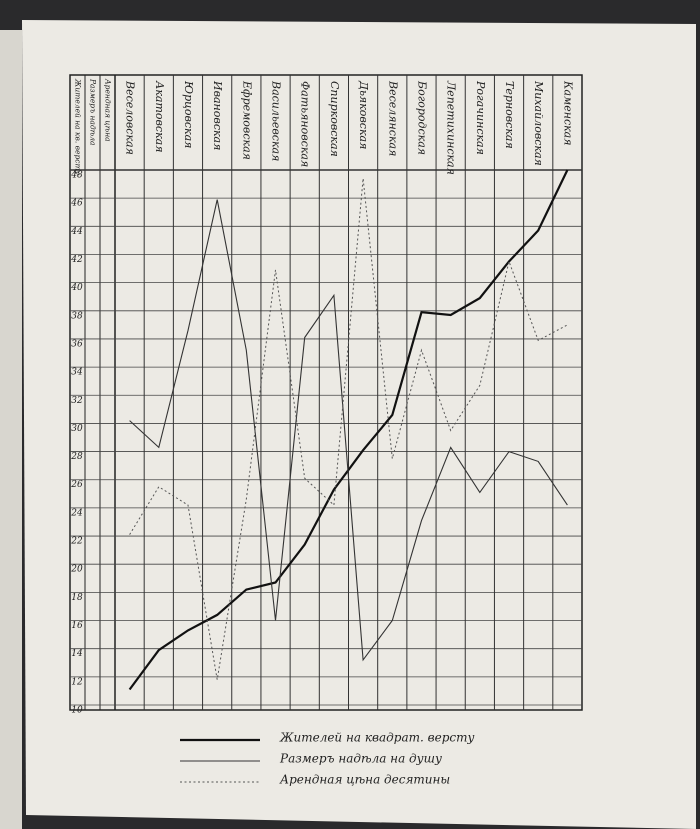 This screenshot has height=829, width=700. Describe the element at coordinates (108, 110) in the screenshot. I see `axis-header: Арендная цѣна` at that location.